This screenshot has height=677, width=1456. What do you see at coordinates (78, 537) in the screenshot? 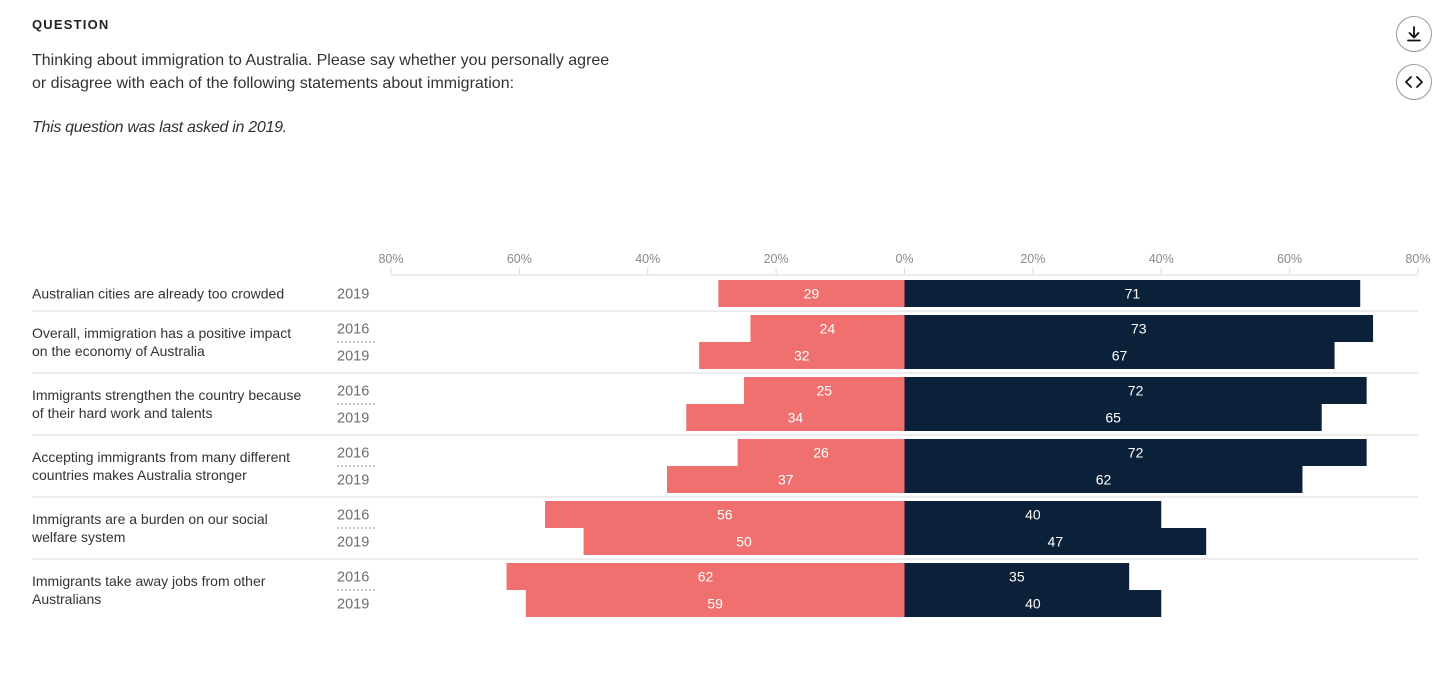
I see `statement-label: welfare system` at bounding box center [78, 537].